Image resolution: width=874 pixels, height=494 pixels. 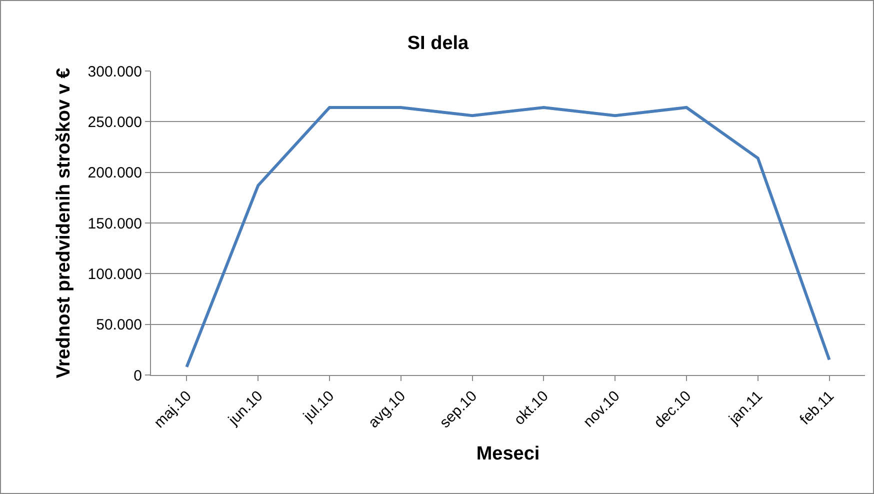 What do you see at coordinates (115, 71) in the screenshot?
I see `y-tick-label: 300.000` at bounding box center [115, 71].